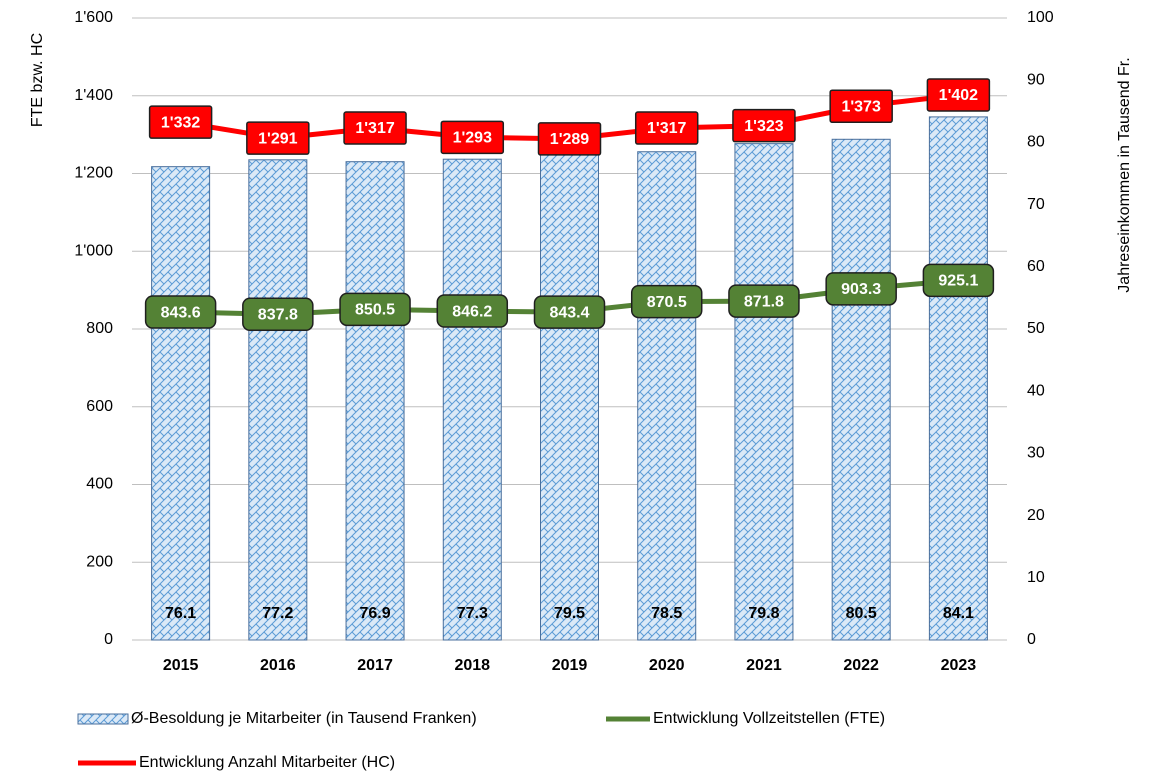 Image resolution: width=1153 pixels, height=777 pixels. I want to click on bar-value-label: 80.5, so click(861, 613).